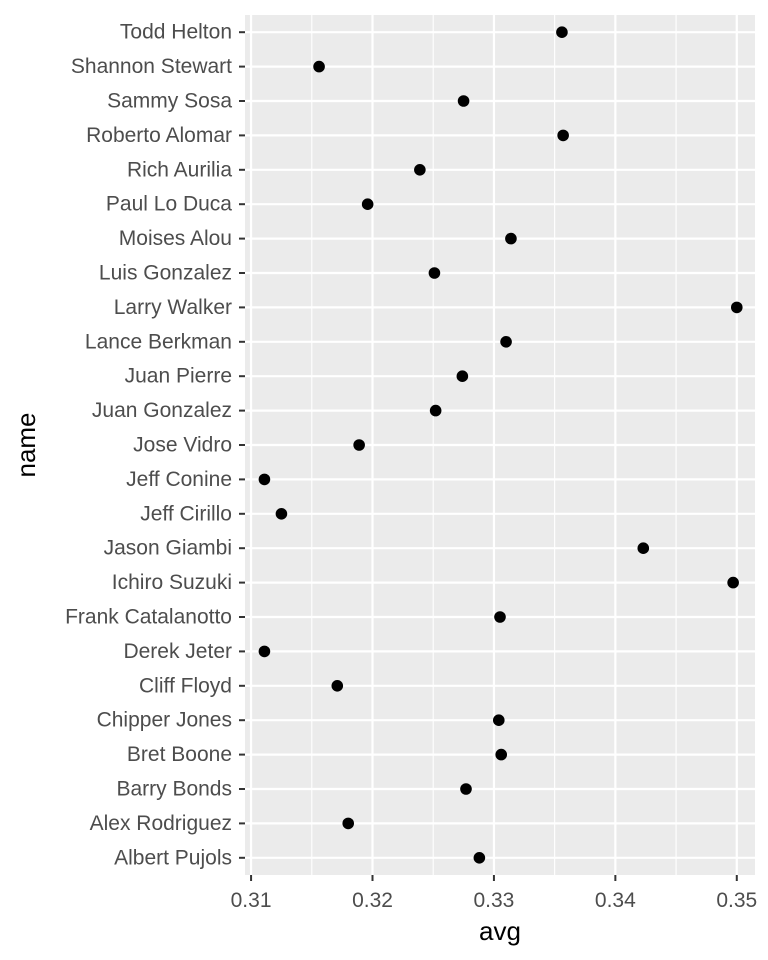  What do you see at coordinates (179, 754) in the screenshot?
I see `y-tick-label: Bret Boone` at bounding box center [179, 754].